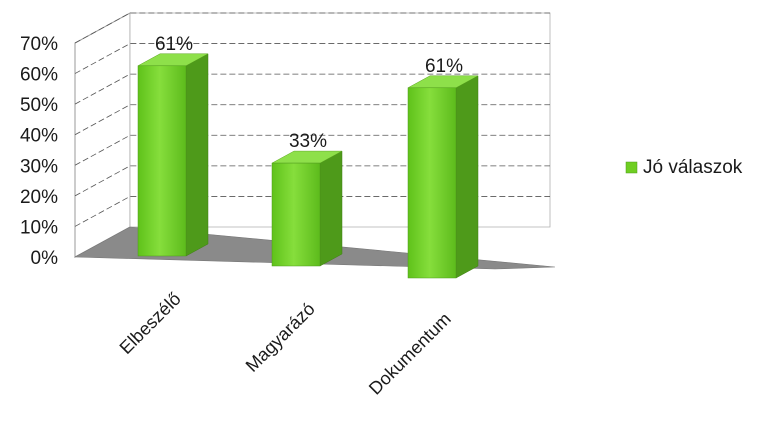  I want to click on y-tick-label: 30%, so click(39, 166).